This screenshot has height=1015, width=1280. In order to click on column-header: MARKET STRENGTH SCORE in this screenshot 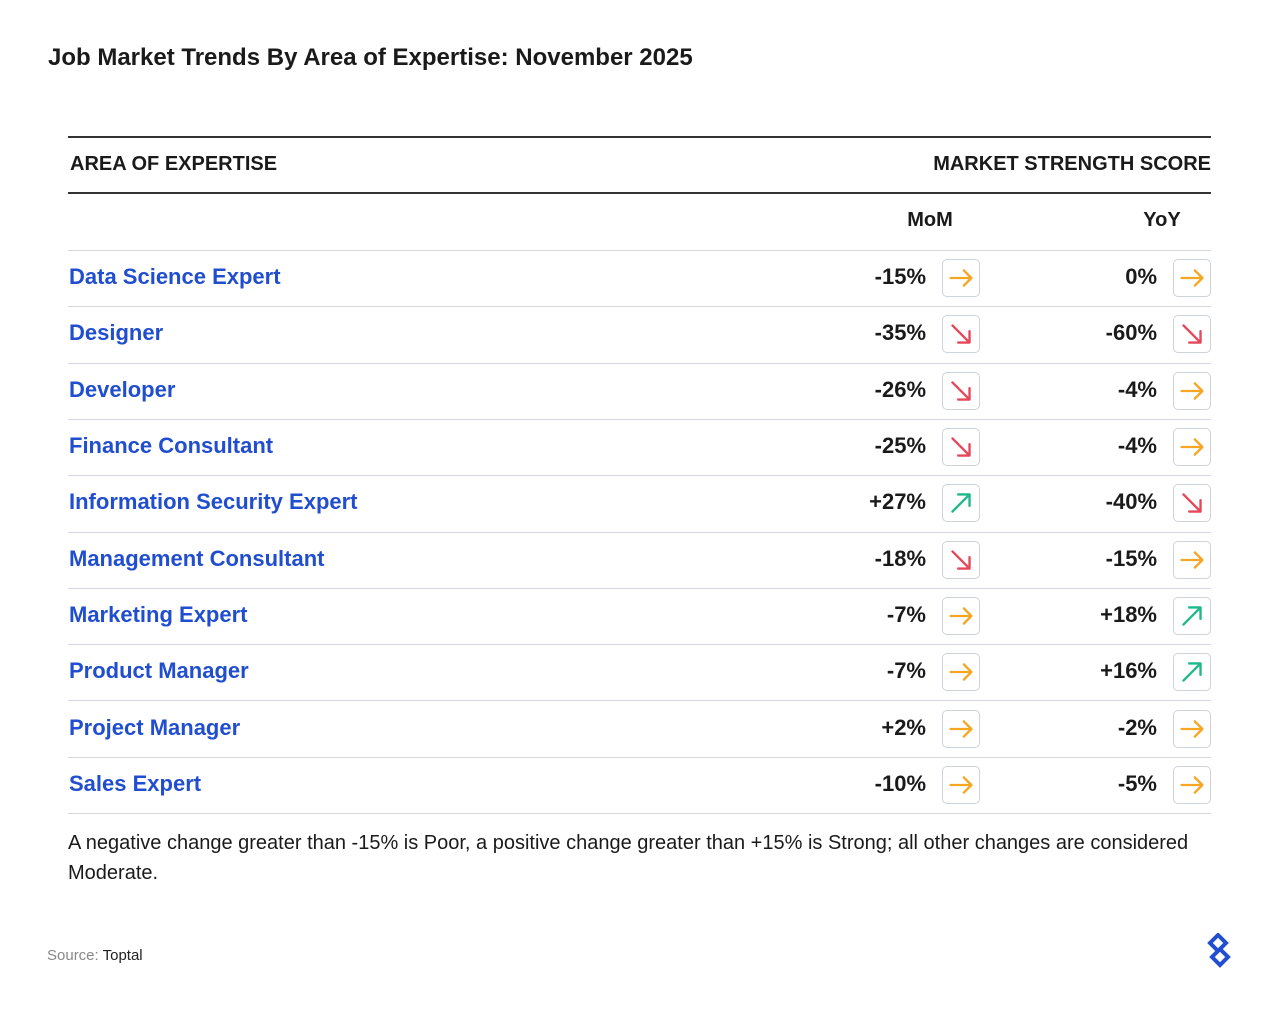, I will do `click(1072, 164)`.